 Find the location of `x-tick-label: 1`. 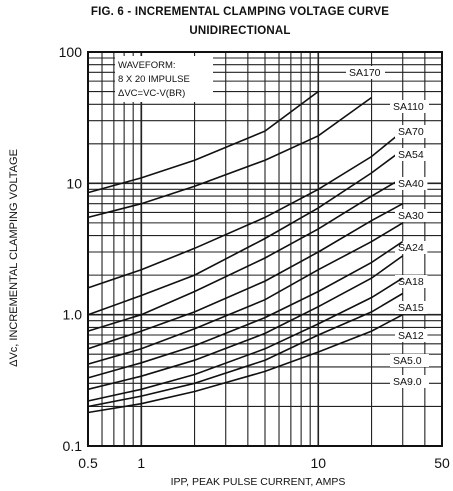

x-tick-label: 1 is located at coordinates (141, 463).